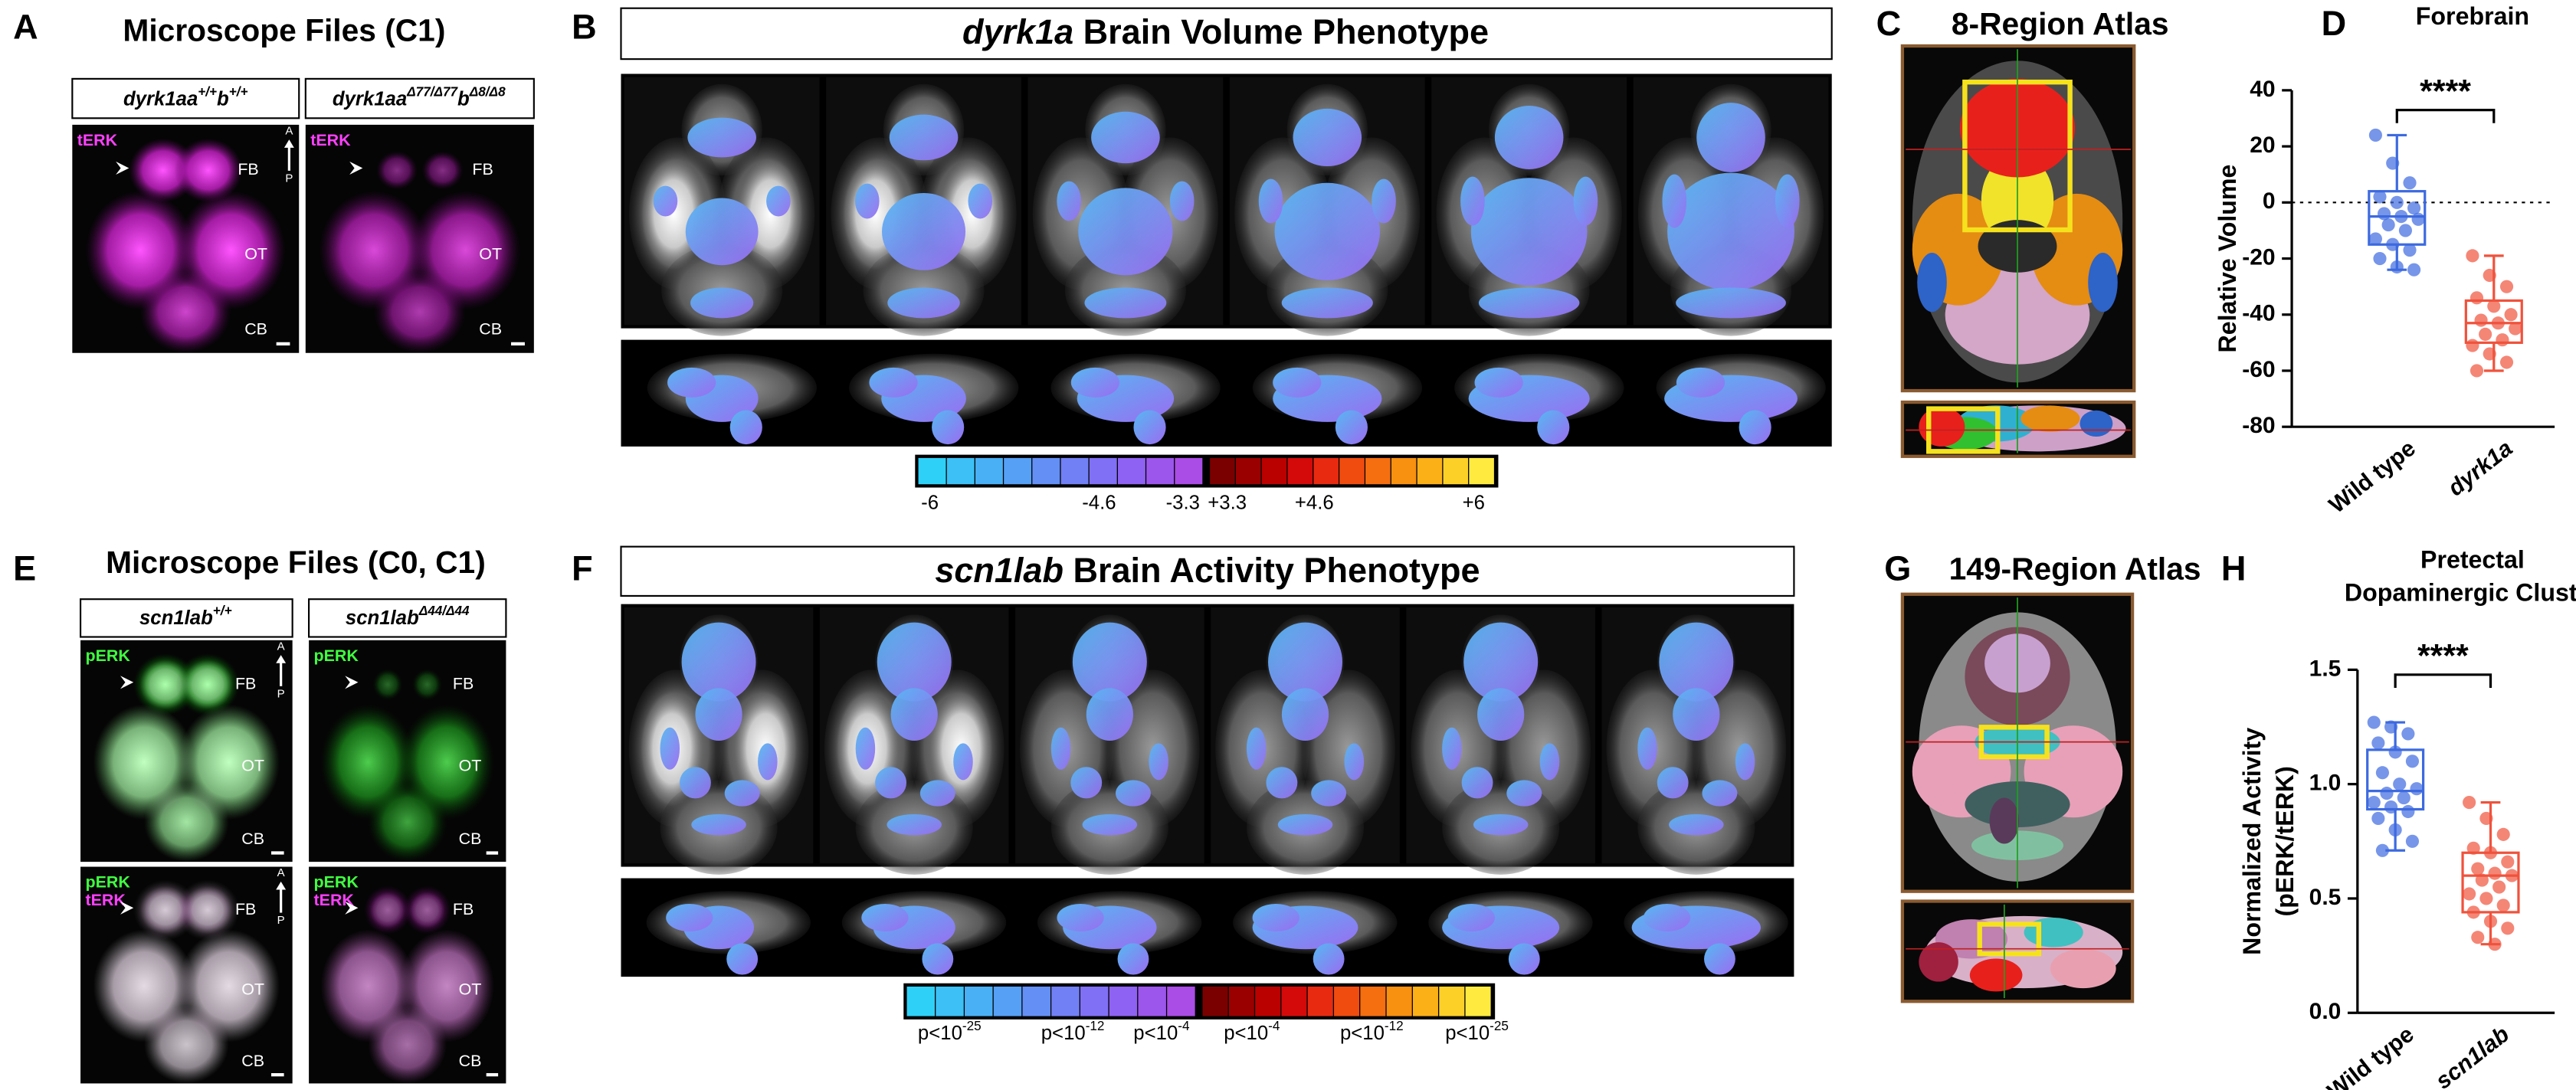  I want to click on colorbar-label-exponent: -25, so click(1499, 1025).